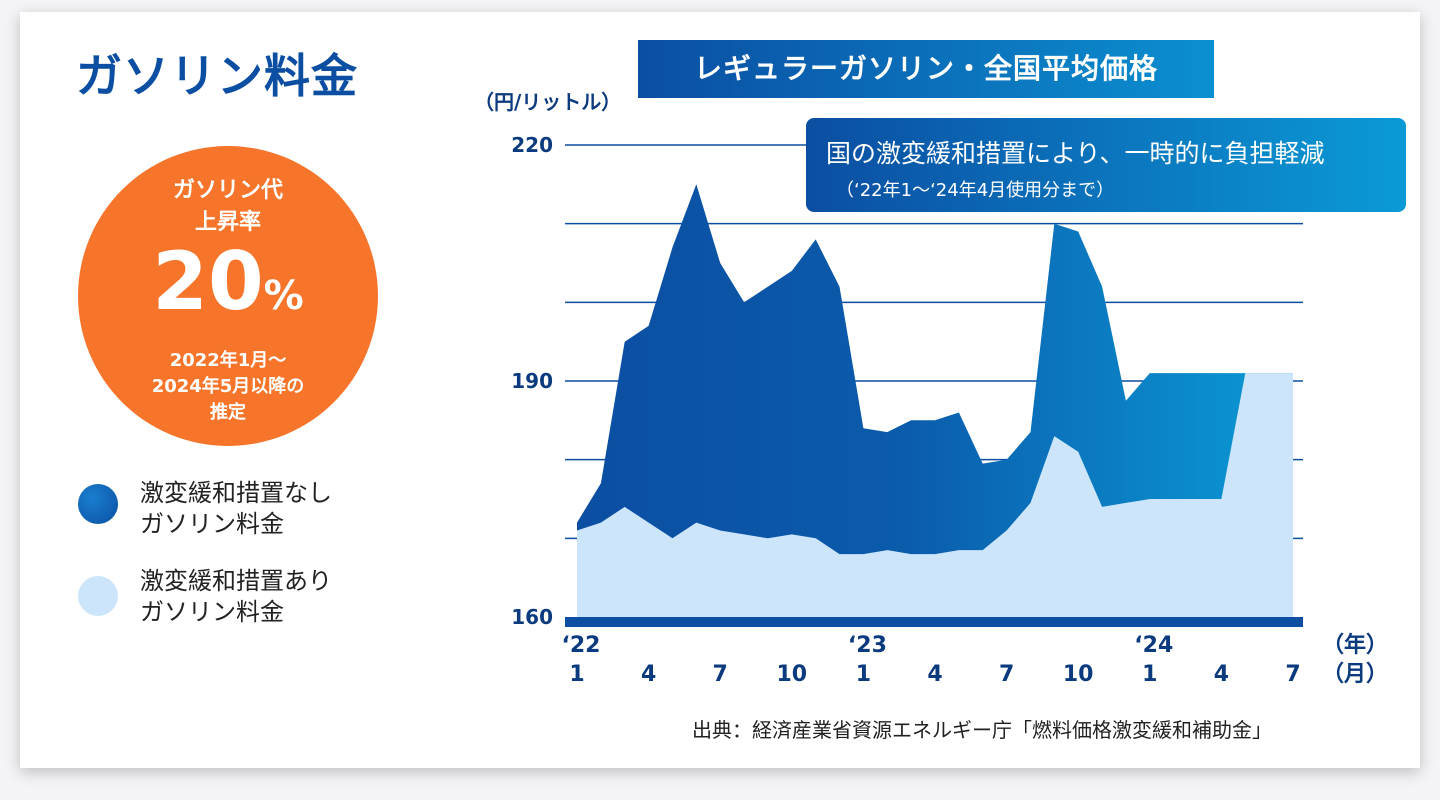  What do you see at coordinates (982, 730) in the screenshot?
I see `source-note: 出典：経済産業省資源エネルギー庁「燃料価格激変緩和補助金」` at bounding box center [982, 730].